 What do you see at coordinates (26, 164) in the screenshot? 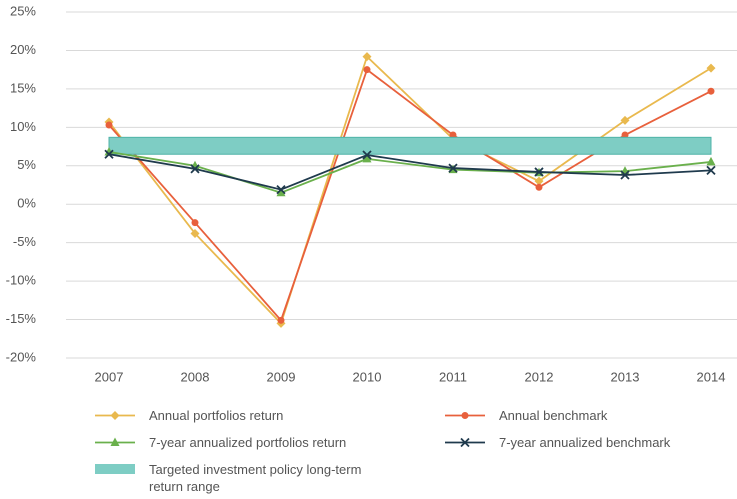
I see `y-tick-label: 5%` at bounding box center [26, 164].